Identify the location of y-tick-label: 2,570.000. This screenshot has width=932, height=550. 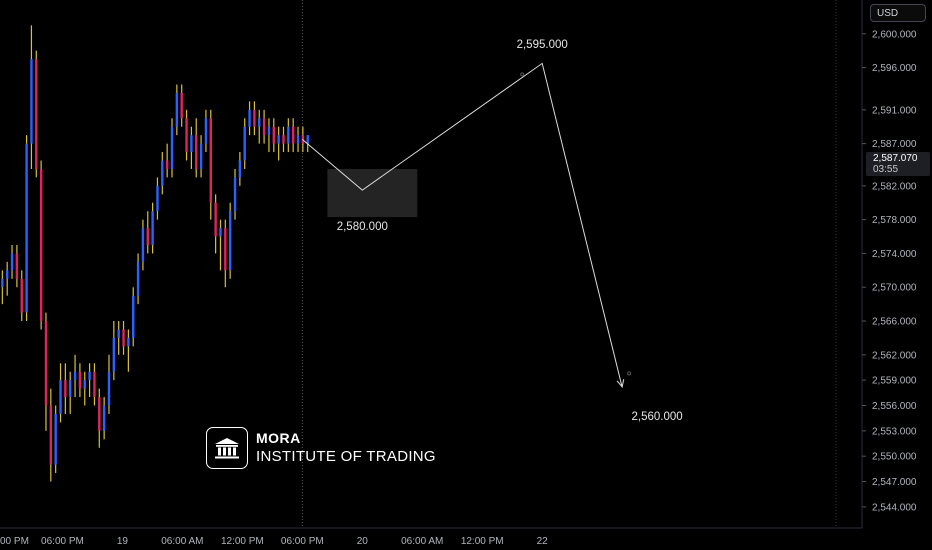
(894, 288).